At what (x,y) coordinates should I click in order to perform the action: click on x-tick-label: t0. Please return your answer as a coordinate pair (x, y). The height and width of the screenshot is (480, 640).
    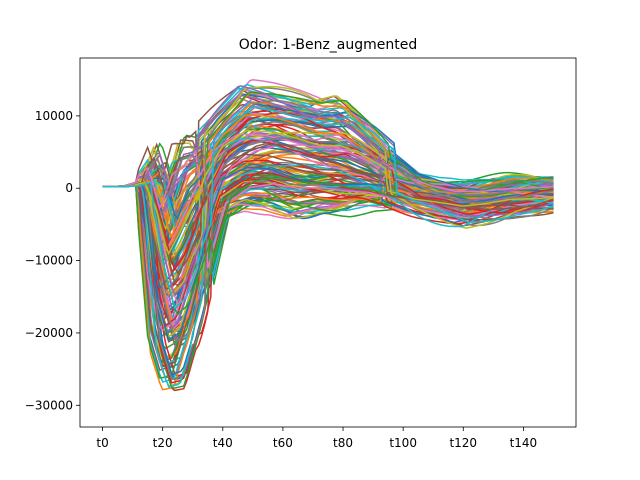
    Looking at the image, I should click on (102, 443).